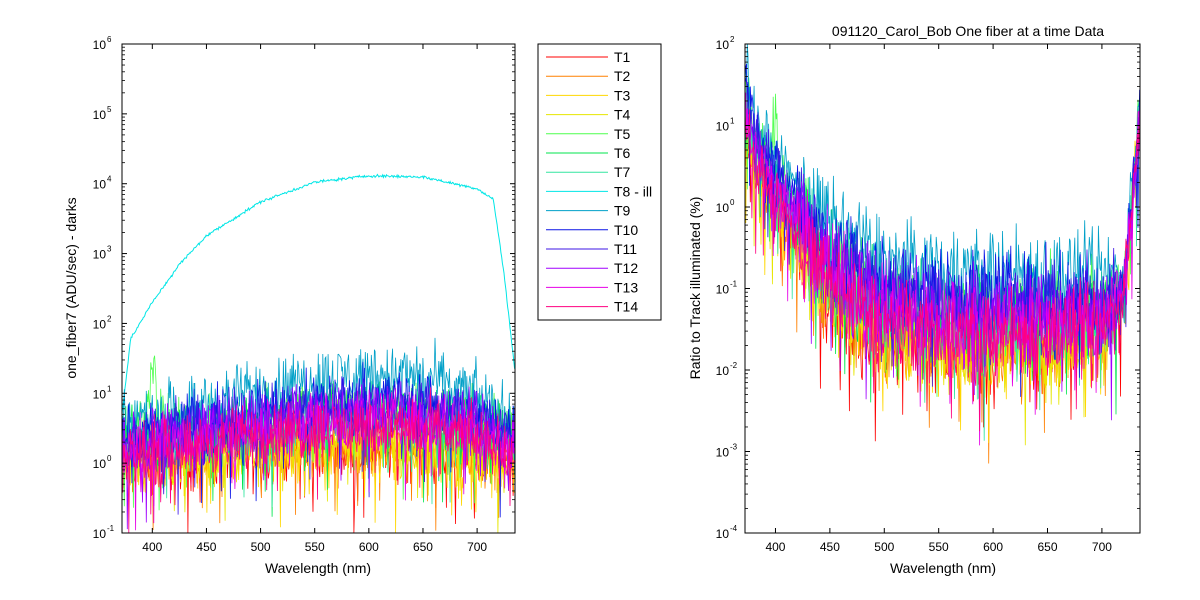  Describe the element at coordinates (943, 568) in the screenshot. I see `right-x-axis-label: Wavelength (nm)` at that location.